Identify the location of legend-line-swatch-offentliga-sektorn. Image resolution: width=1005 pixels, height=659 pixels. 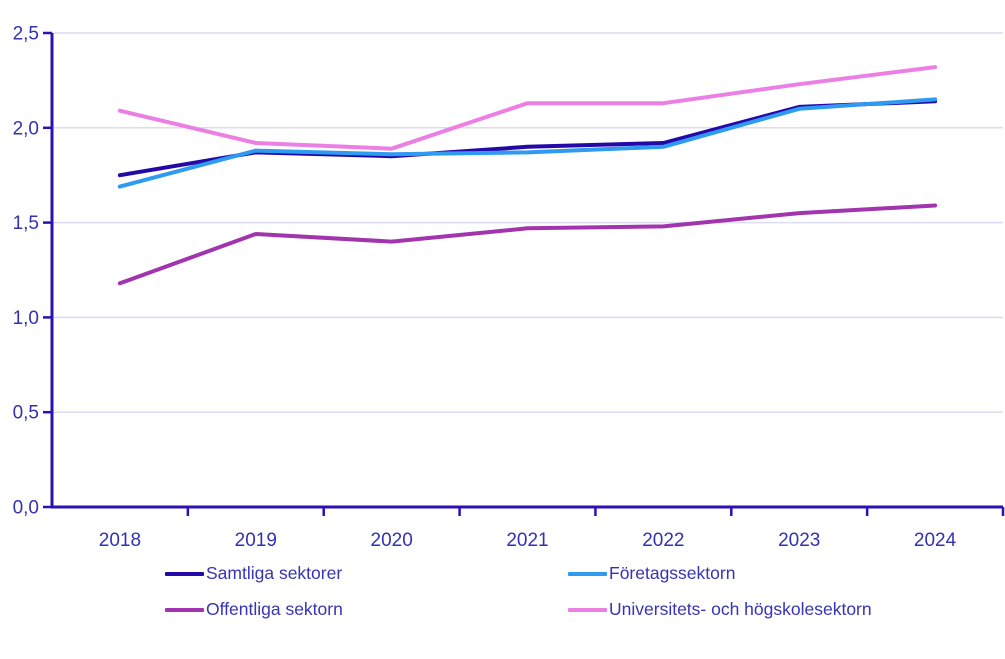
(184, 610).